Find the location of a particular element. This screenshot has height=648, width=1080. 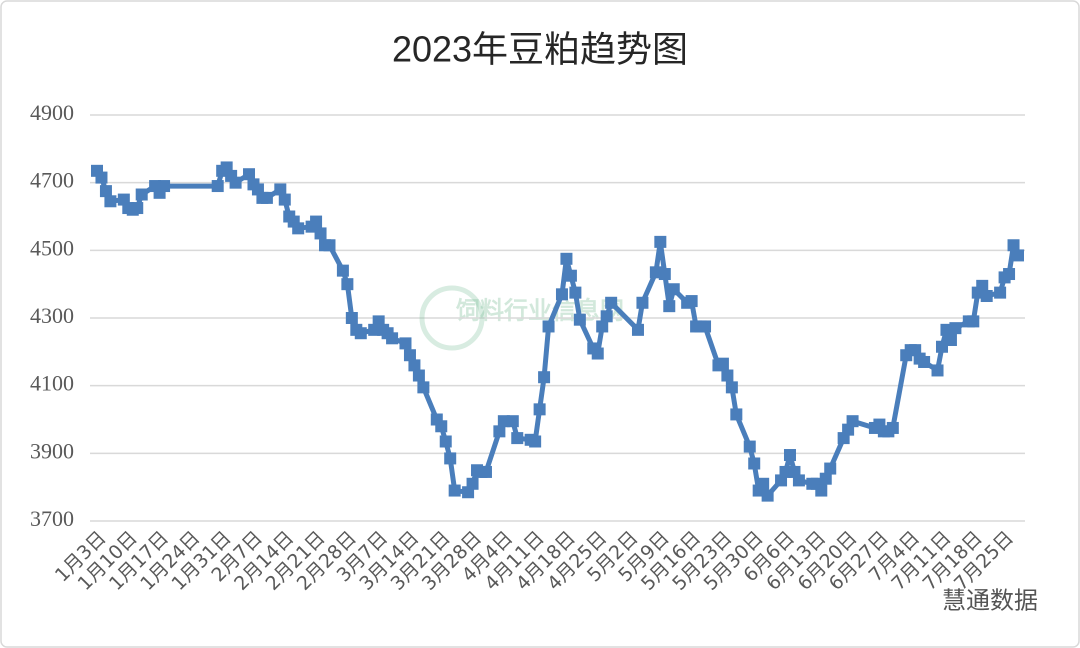

y-tick-label: 3700 is located at coordinates (52, 518).